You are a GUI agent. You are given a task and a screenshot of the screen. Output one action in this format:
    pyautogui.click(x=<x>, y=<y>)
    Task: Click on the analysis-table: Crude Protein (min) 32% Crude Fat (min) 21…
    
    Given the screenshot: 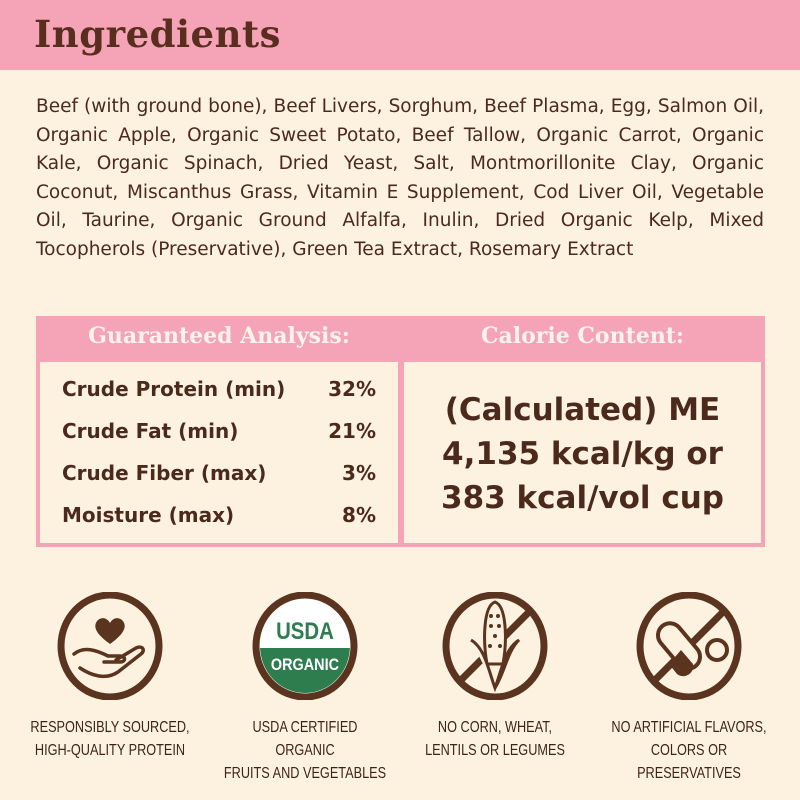 What is the action you would take?
    pyautogui.click(x=219, y=452)
    